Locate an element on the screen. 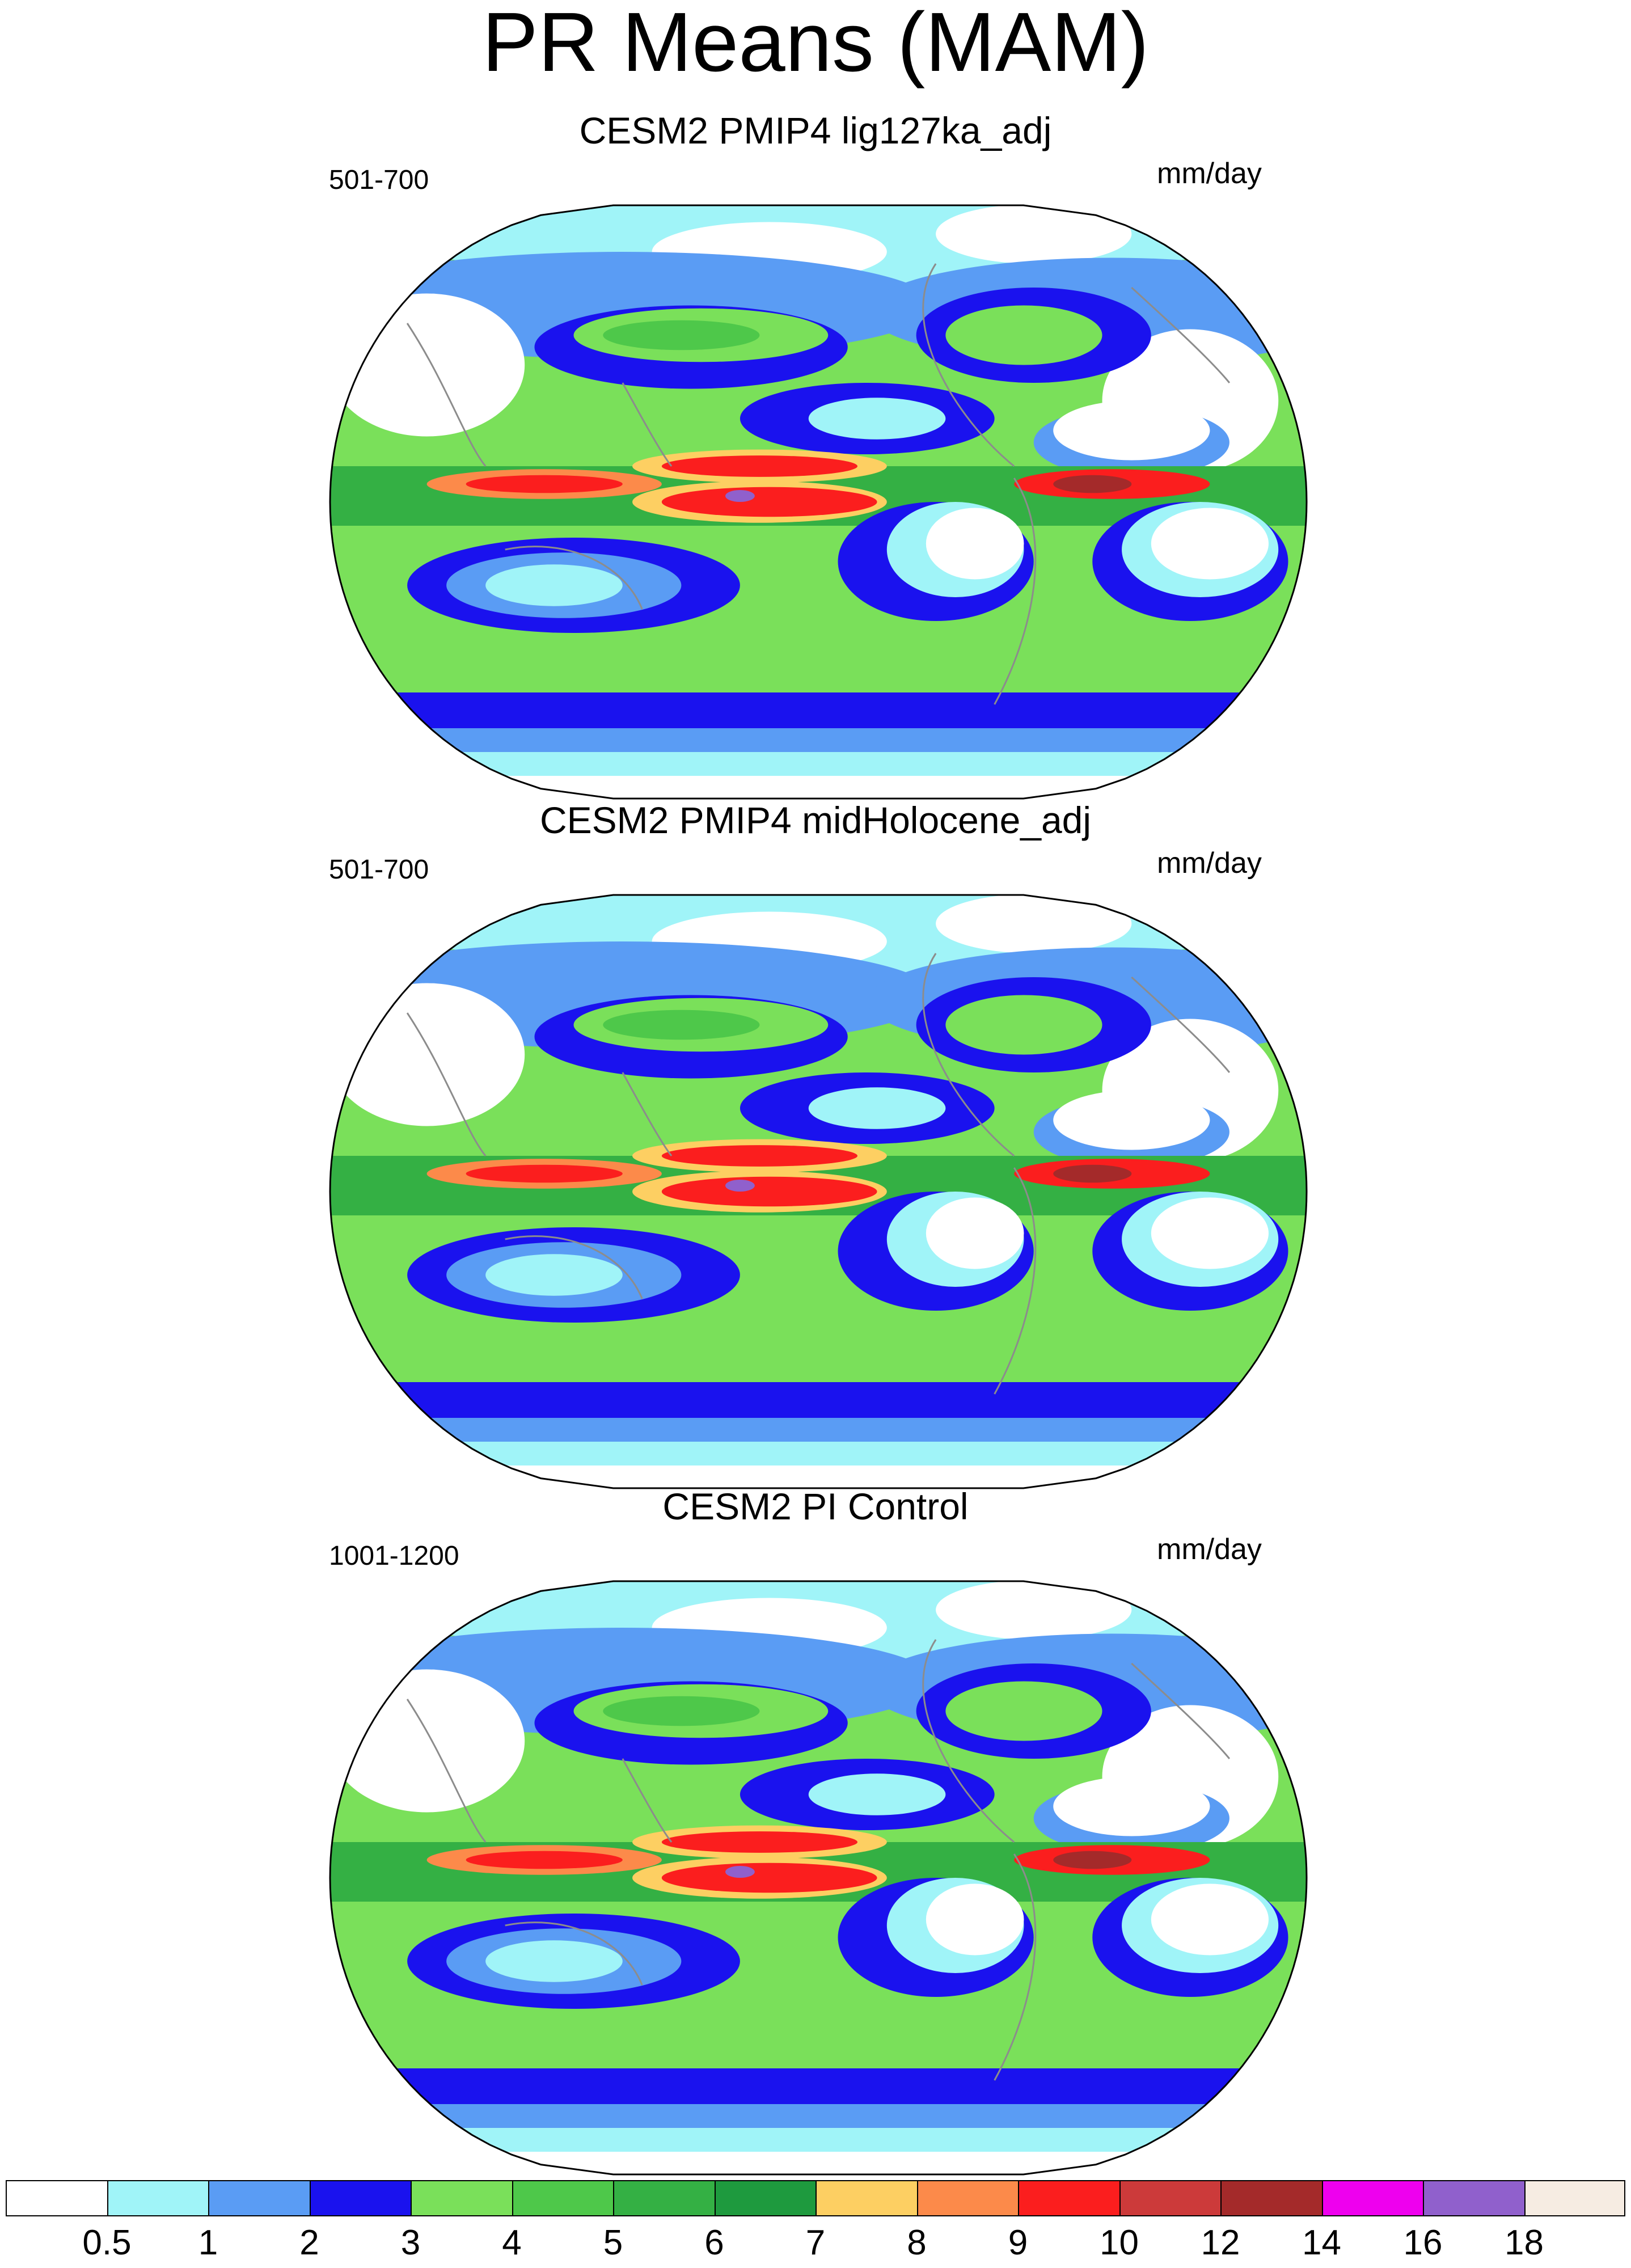  colorbar-labels: 0.5 1 2 3 4 5 6 7 8 9 10 12 14 16 18 is located at coordinates (815, 2243).